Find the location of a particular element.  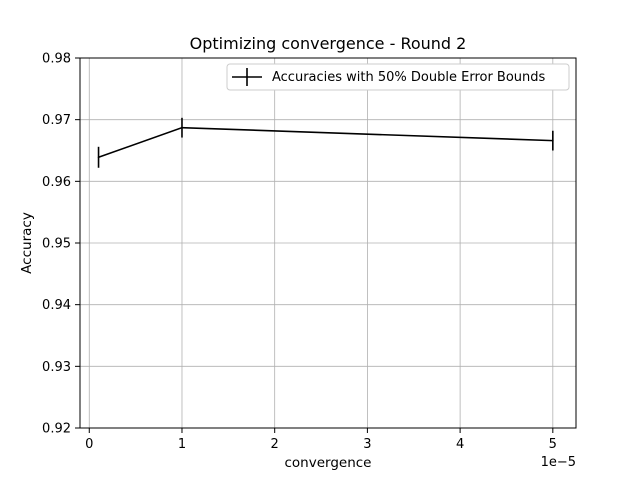

chart-title: Optimizing convergence - Round 2 is located at coordinates (328, 43).